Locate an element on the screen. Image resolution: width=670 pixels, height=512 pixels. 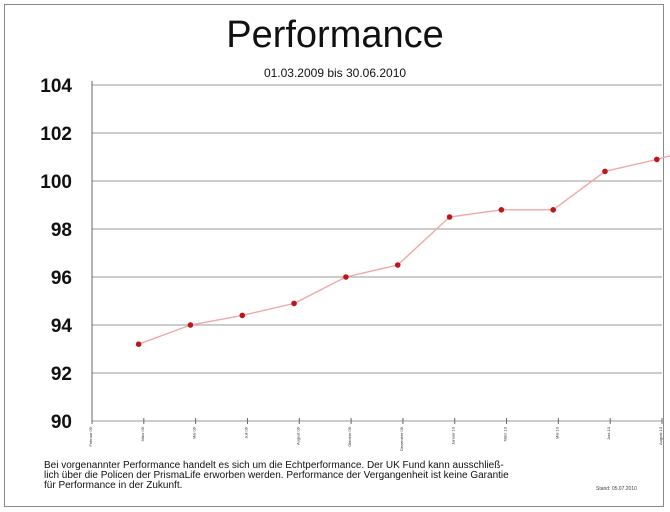
x-tick-label: März 10 is located at coordinates (505, 433).